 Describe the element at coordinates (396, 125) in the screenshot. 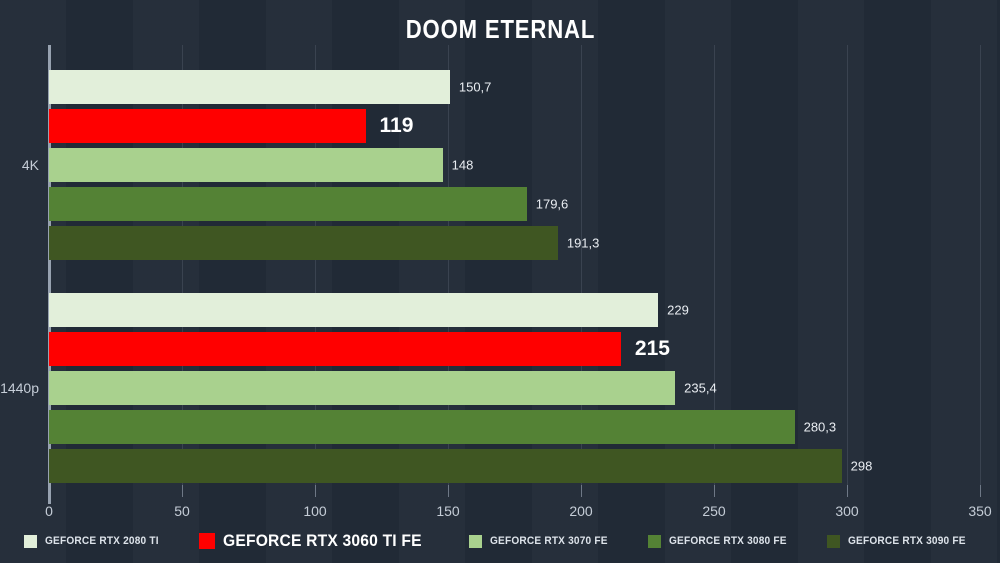

I see `bar-value-label: 119` at that location.